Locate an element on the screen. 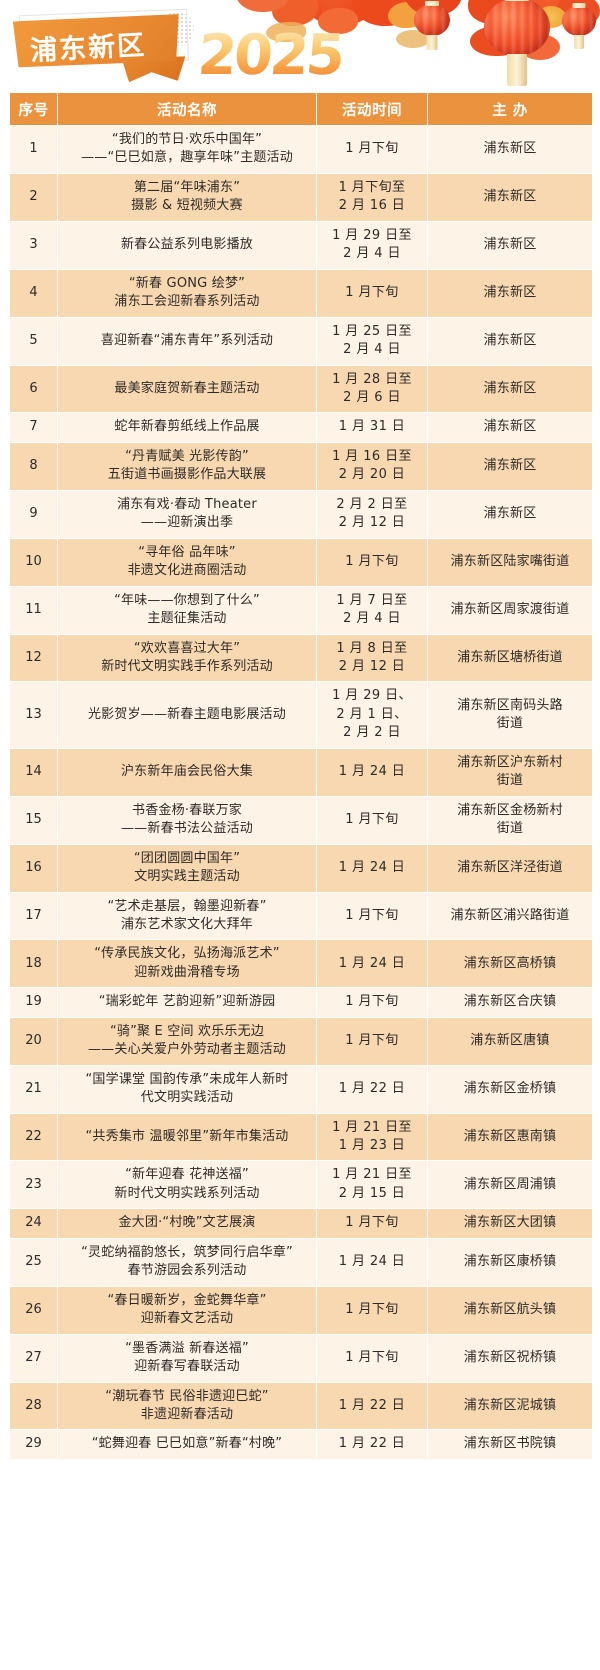 This screenshot has width=600, height=1670. cell-sequence-number: 13 is located at coordinates (33, 715).